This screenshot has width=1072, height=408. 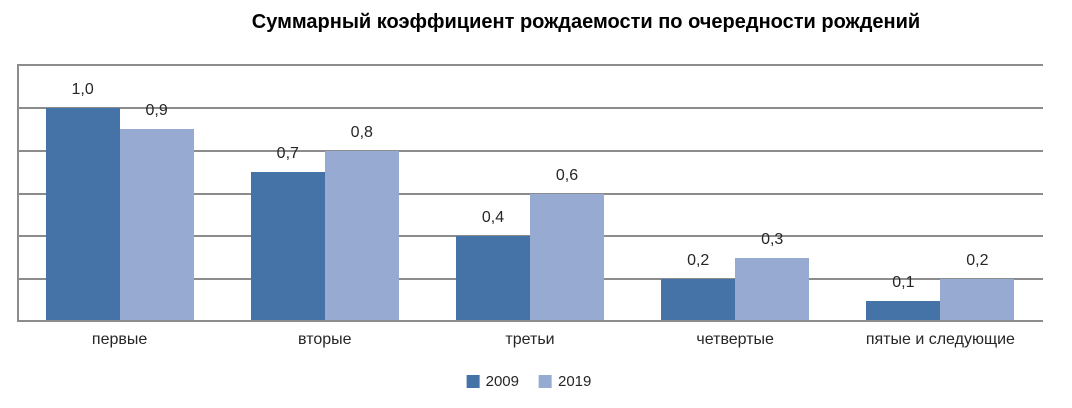 I want to click on bar-2009-cat0, so click(x=82, y=213).